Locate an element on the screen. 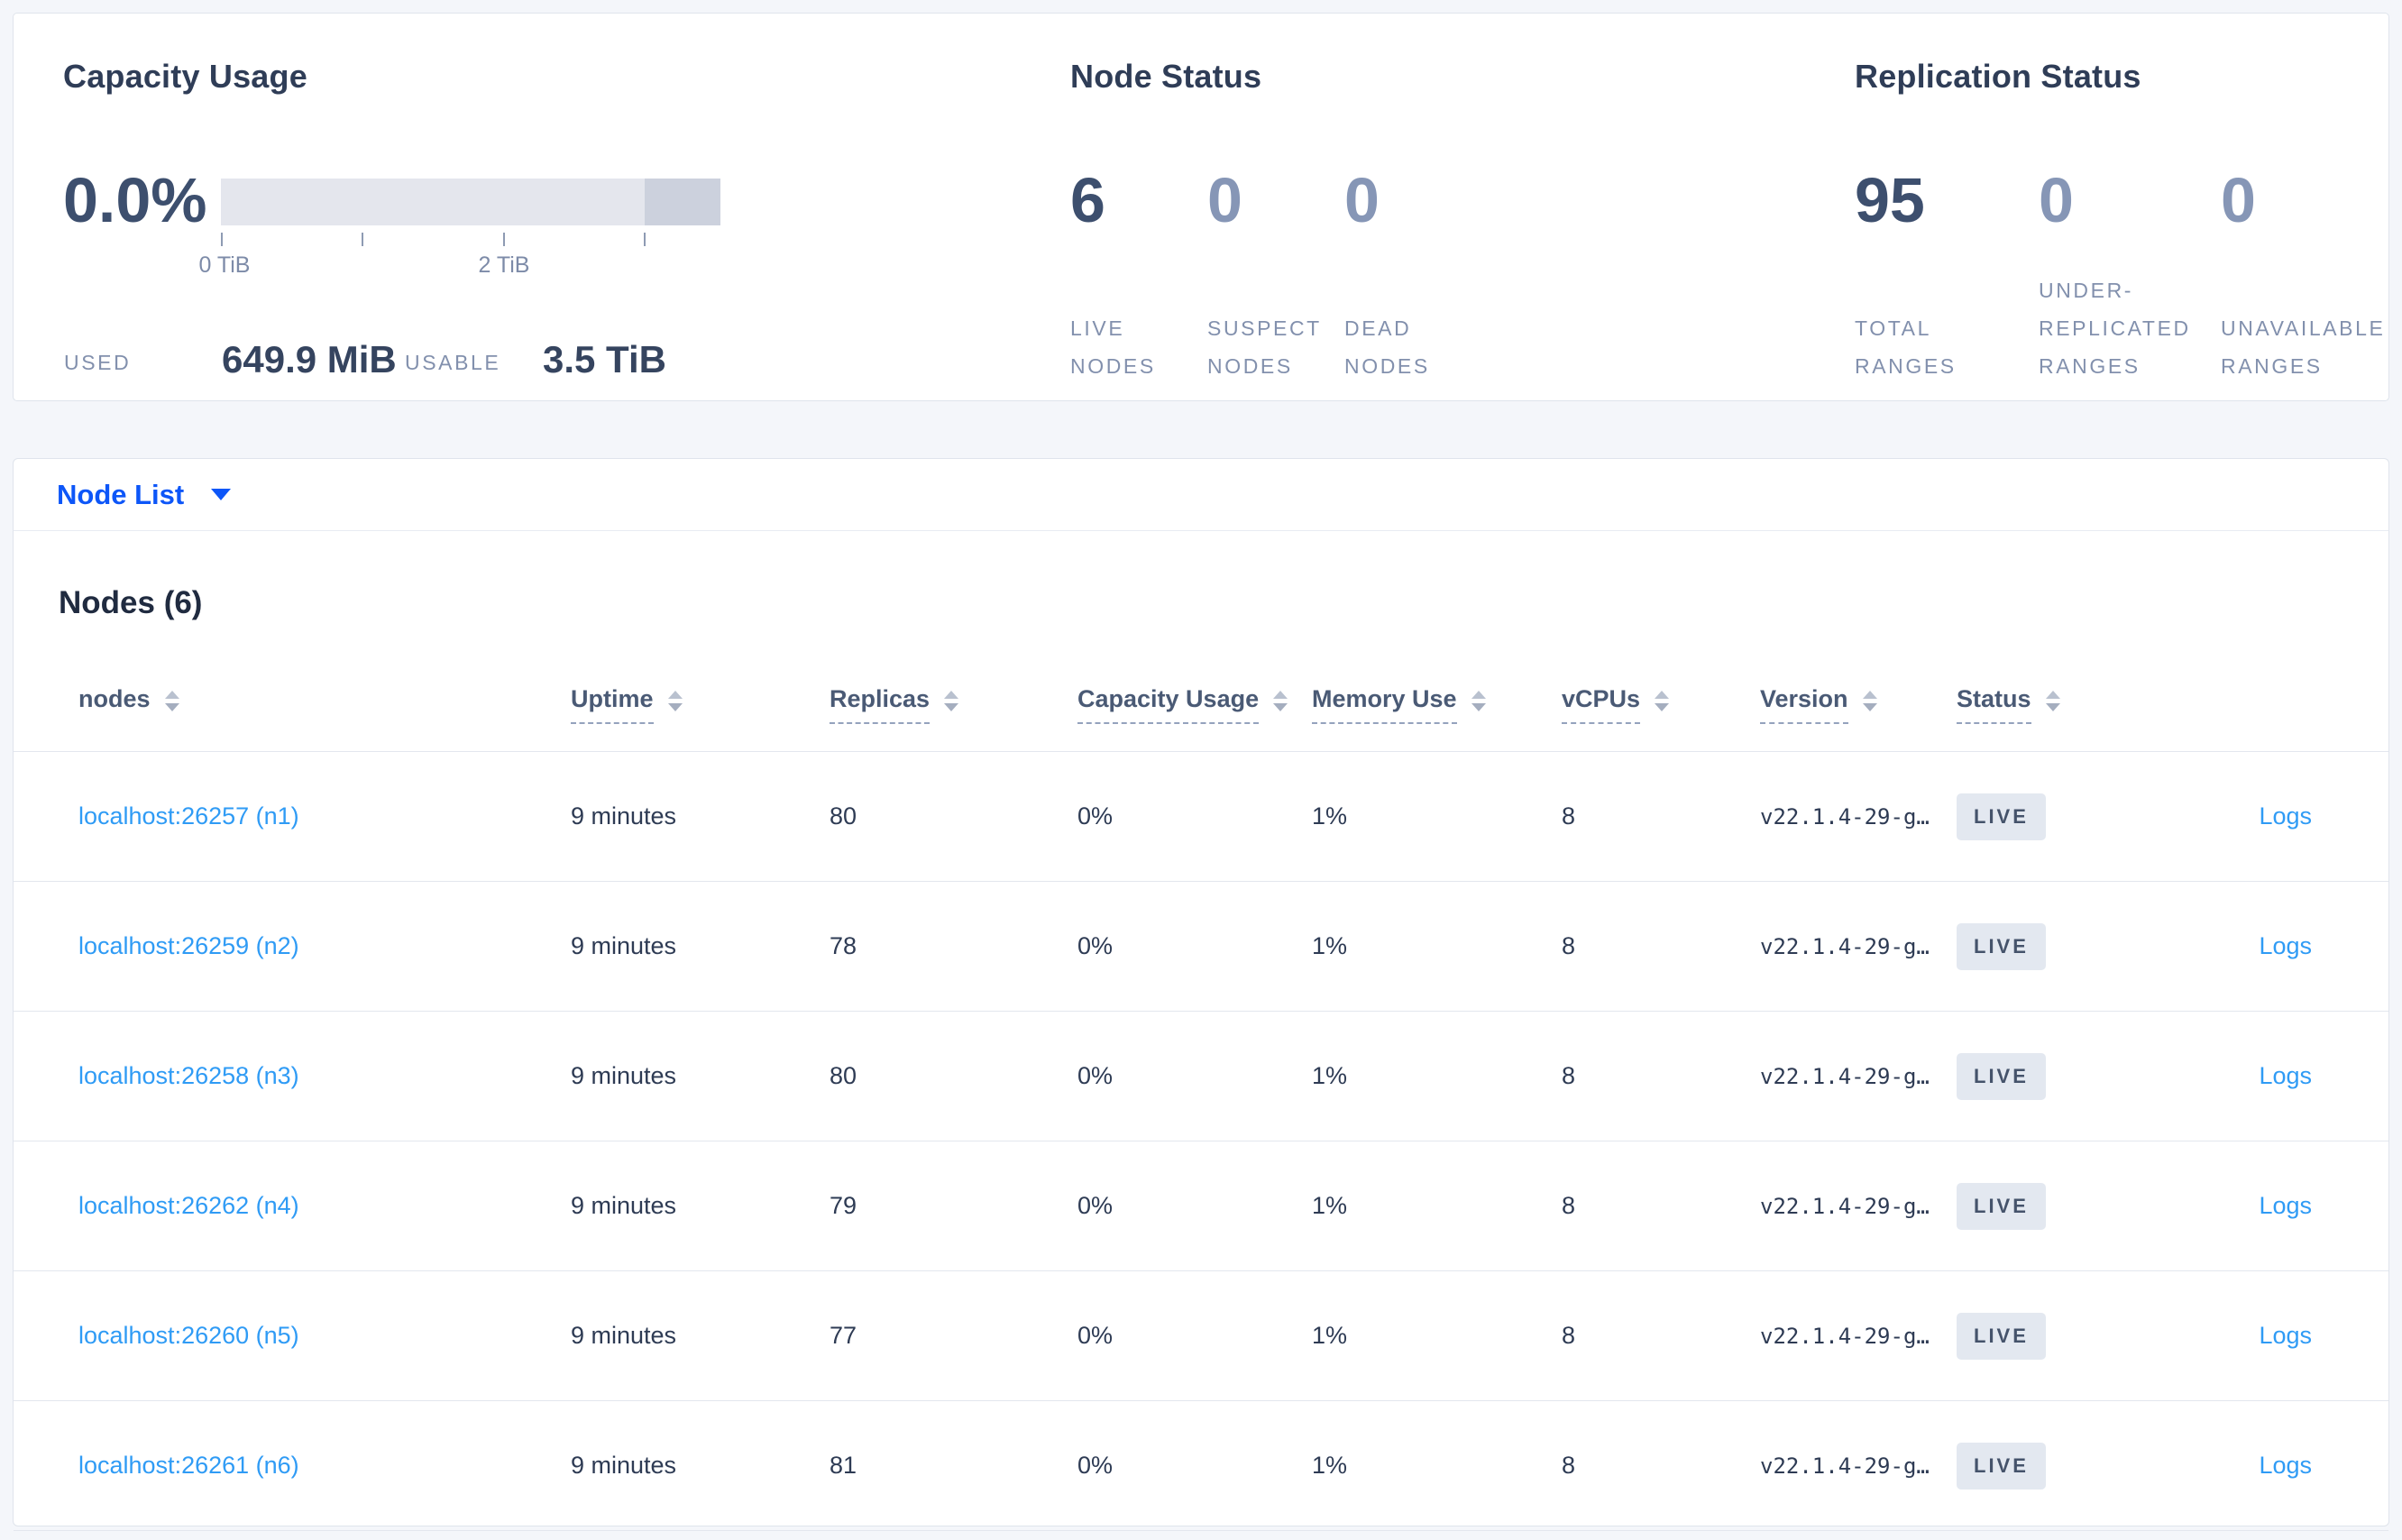 The width and height of the screenshot is (2402, 1540). table-header-row: nodes Uptime Replicas Capacity Usage is located at coordinates (1201, 718).